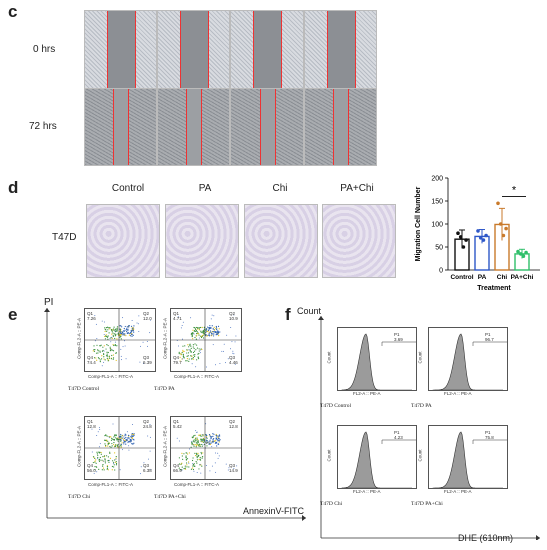  I want to click on histogram-peak, so click(376, 459).